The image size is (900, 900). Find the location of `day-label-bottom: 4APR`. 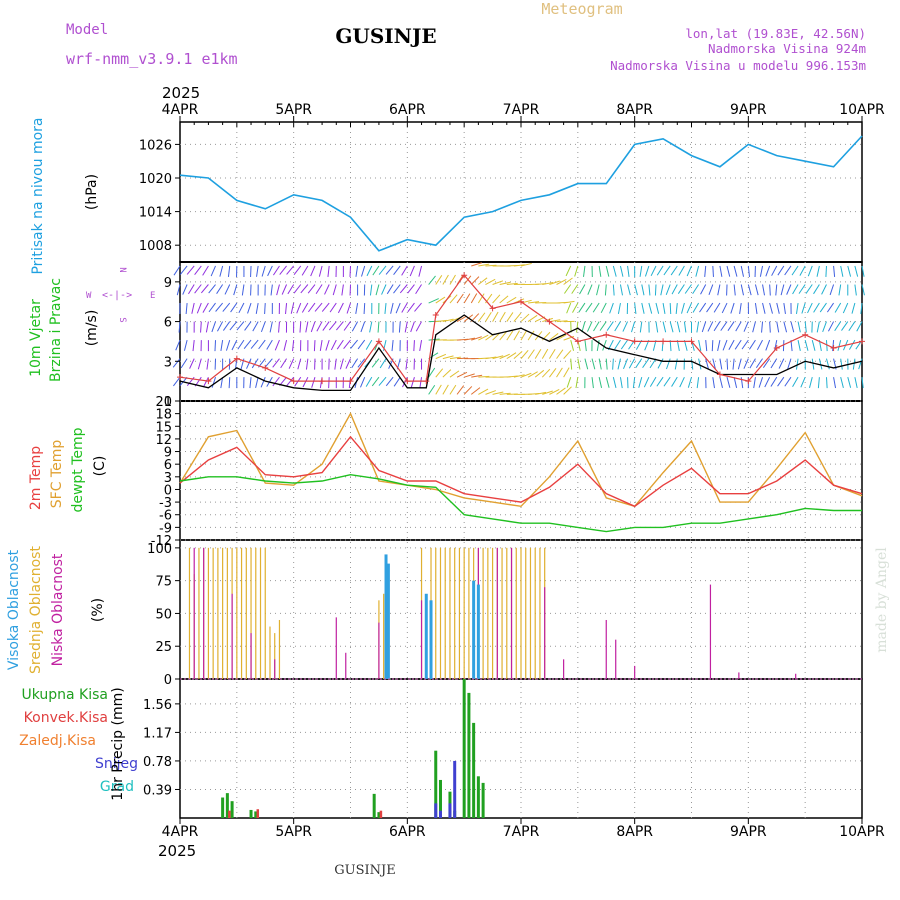

day-label-bottom: 4APR is located at coordinates (180, 832).